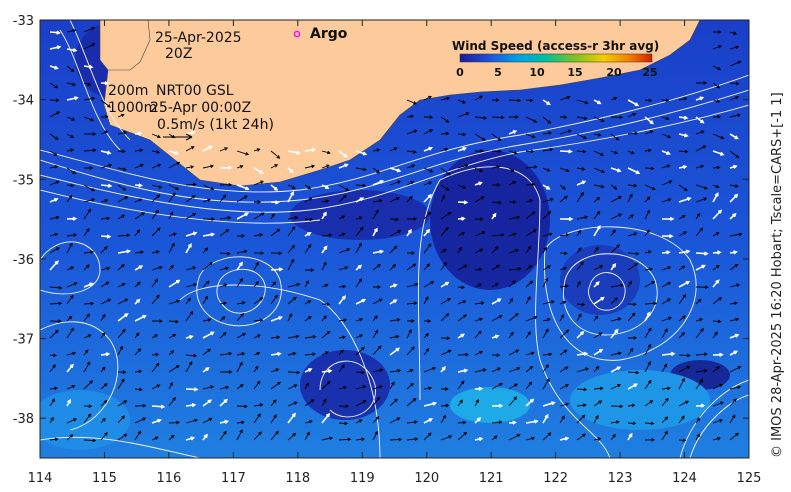  What do you see at coordinates (23, 180) in the screenshot?
I see `y-tick-label: -35` at bounding box center [23, 180].